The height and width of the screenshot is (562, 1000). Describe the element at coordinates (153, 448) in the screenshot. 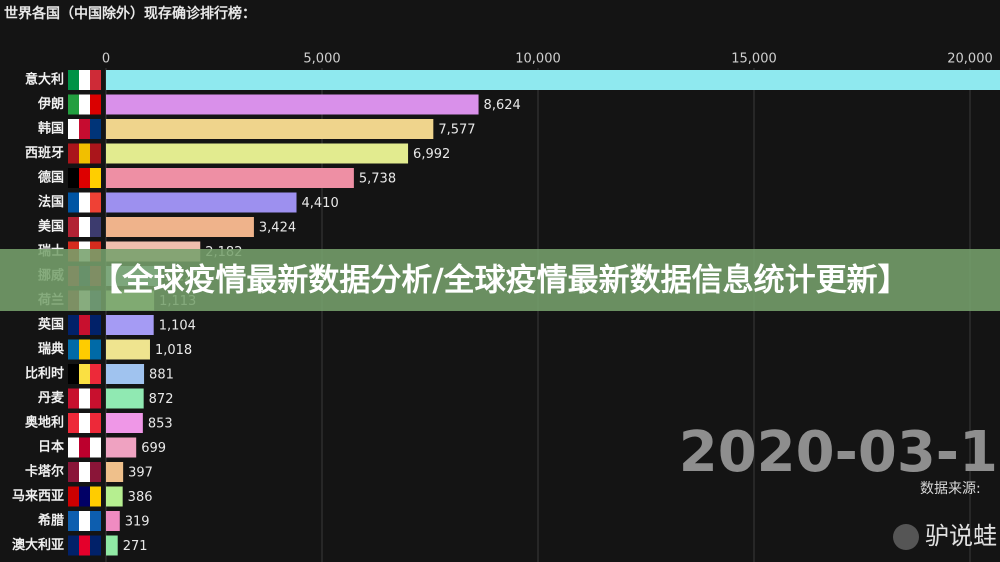

I see `value-label: 699` at that location.